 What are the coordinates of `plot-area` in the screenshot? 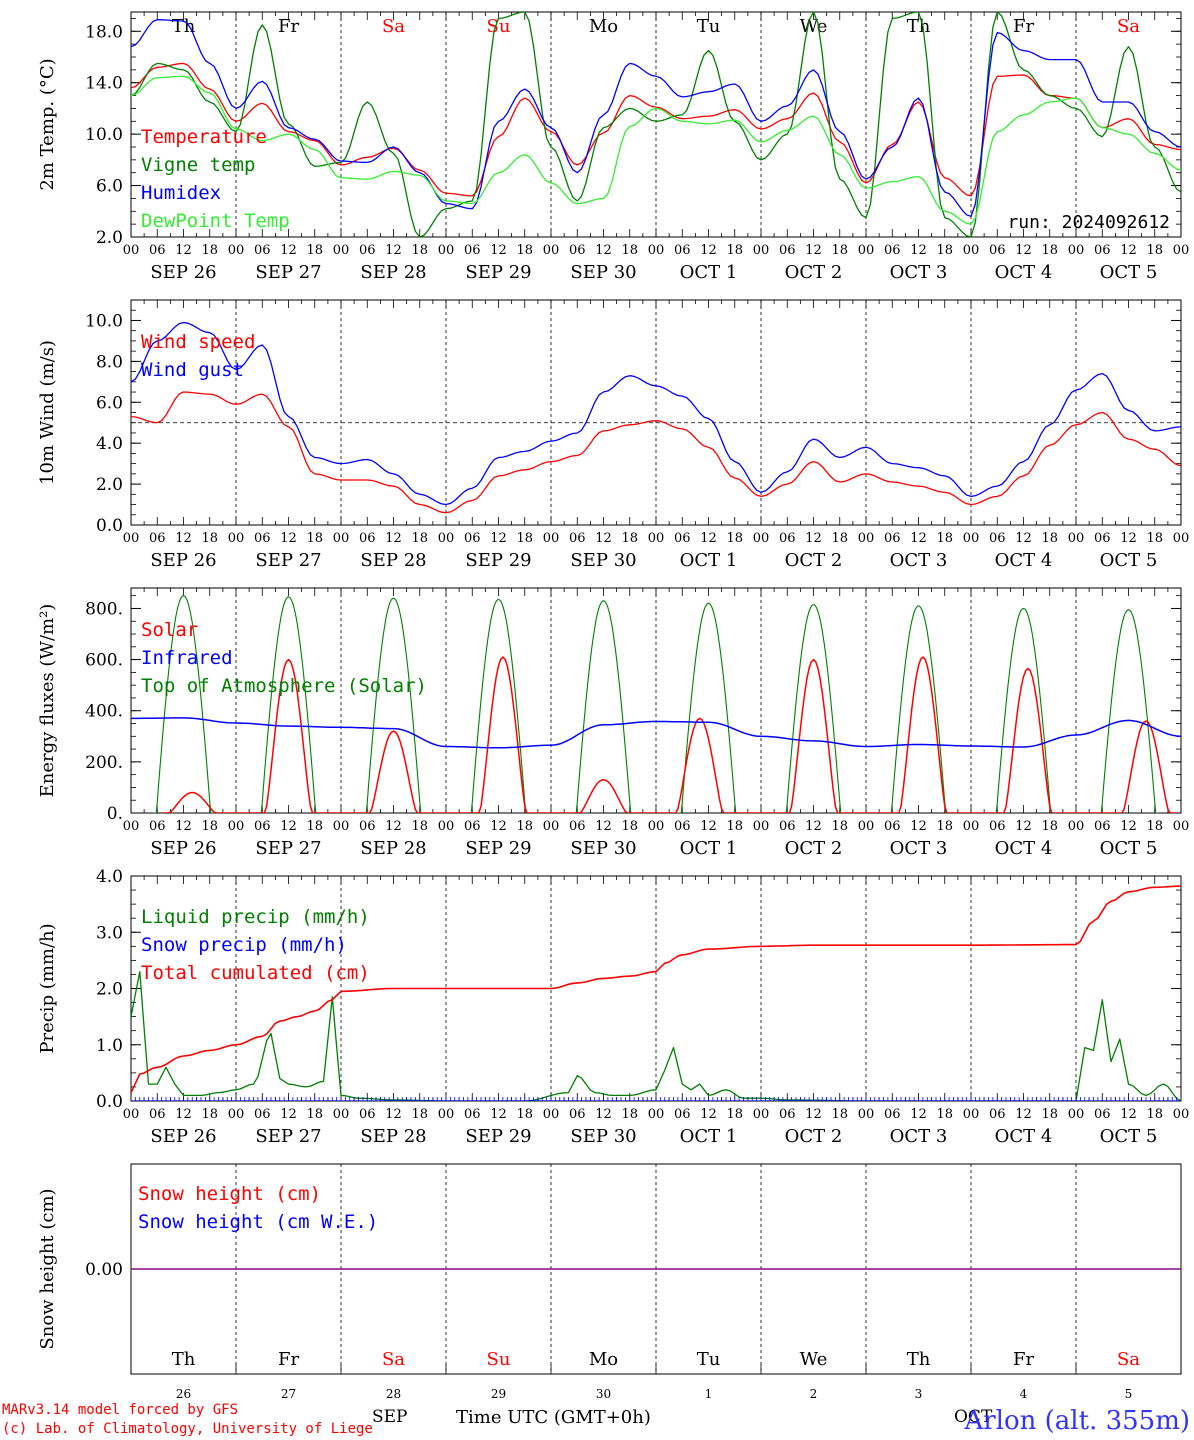 It's located at (656, 124).